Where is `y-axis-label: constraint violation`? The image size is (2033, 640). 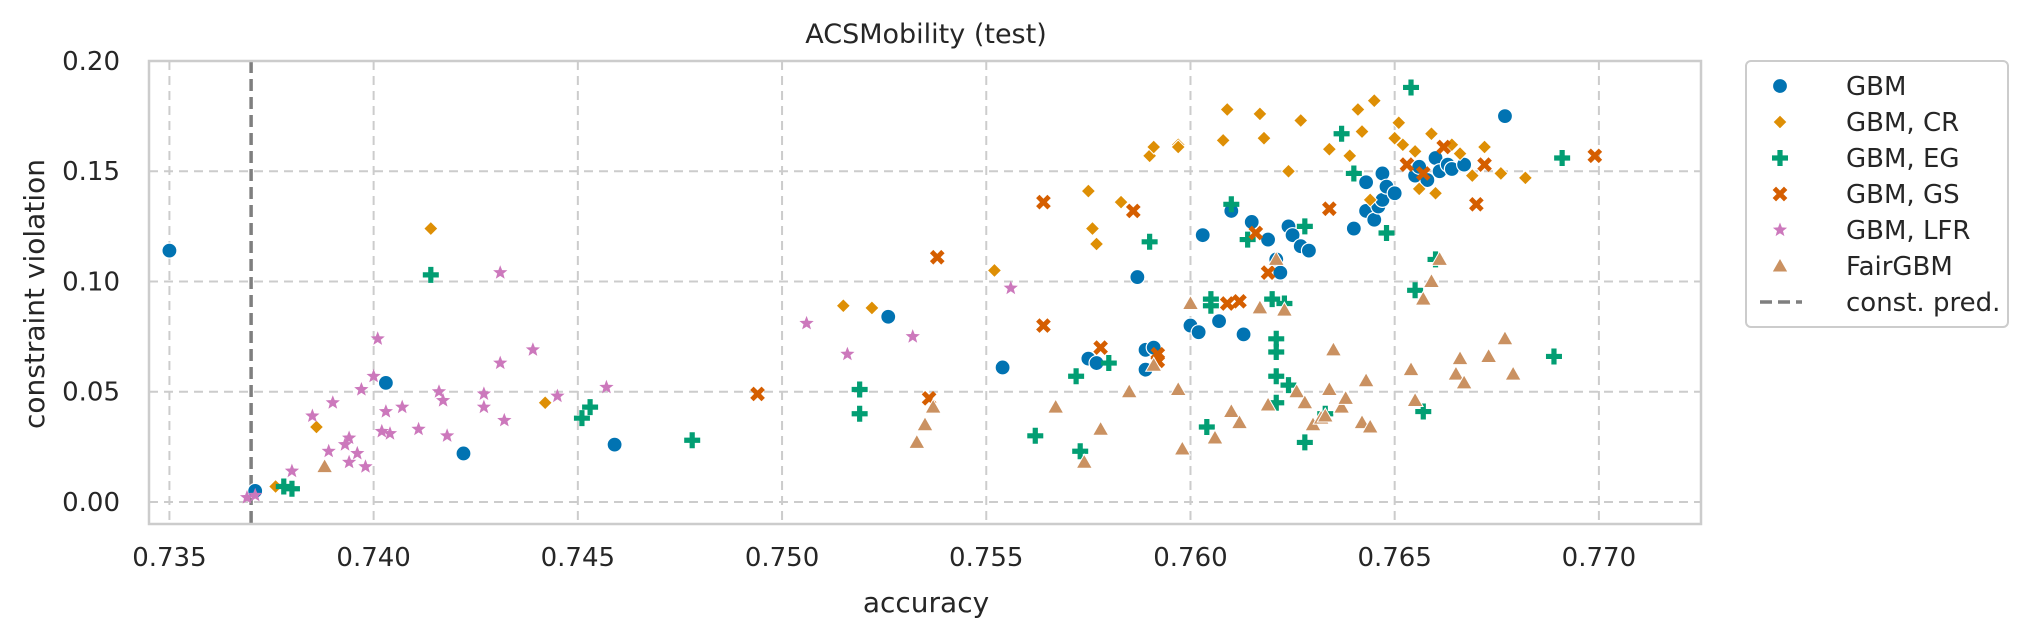
y-axis-label: constraint violation is located at coordinates (34, 294).